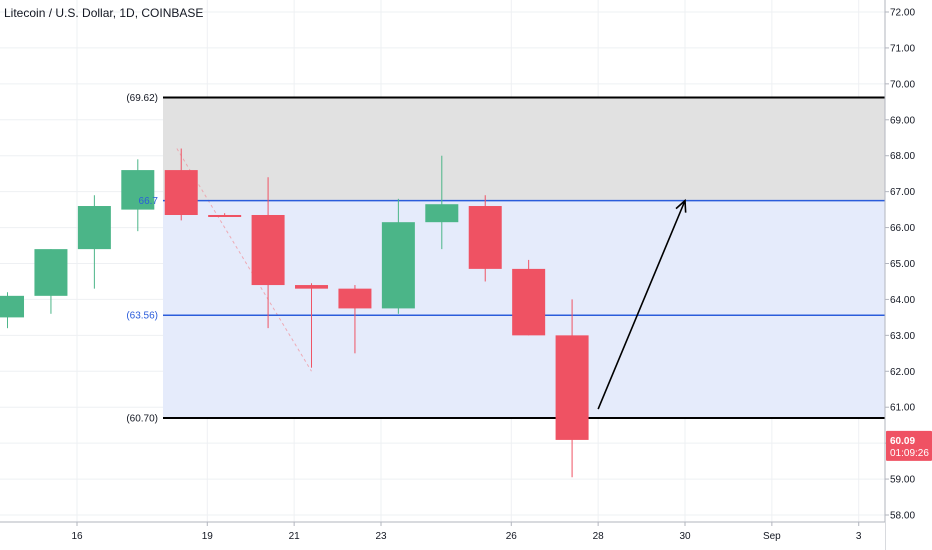 The image size is (932, 550). Describe the element at coordinates (208, 536) in the screenshot. I see `time-tick-label: 19` at that location.